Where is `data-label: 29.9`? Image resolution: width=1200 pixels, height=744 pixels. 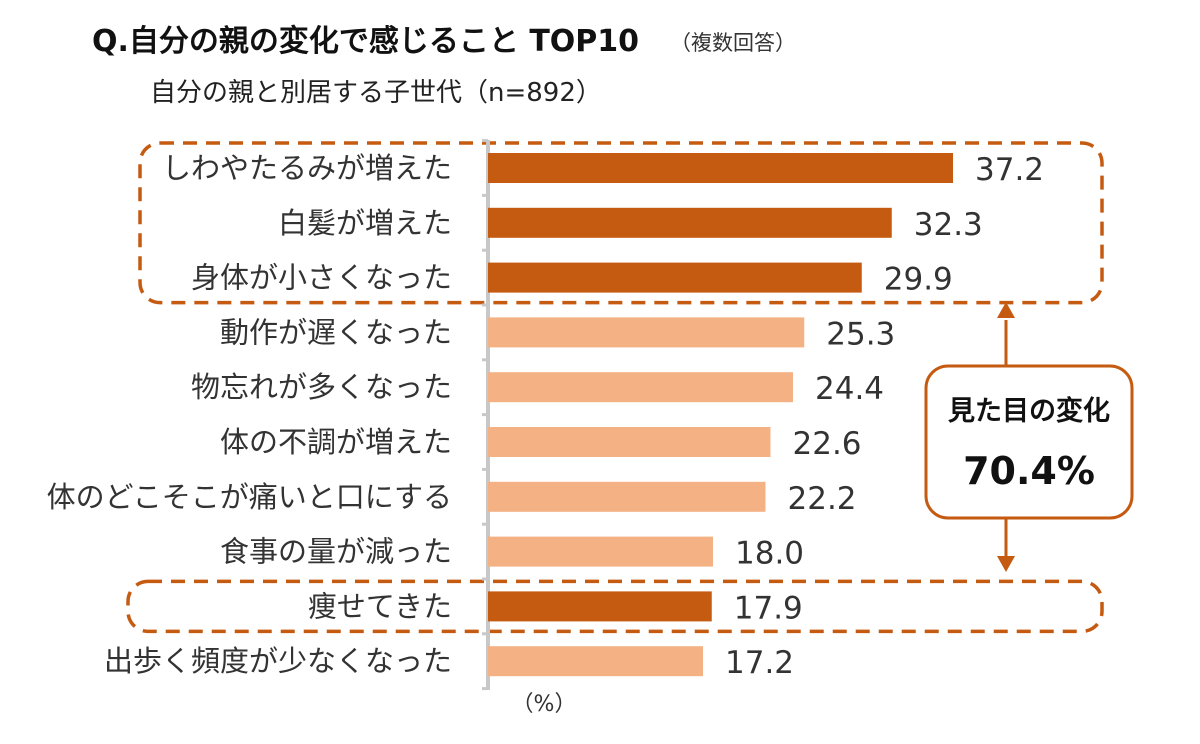
data-label: 29.9 is located at coordinates (918, 280).